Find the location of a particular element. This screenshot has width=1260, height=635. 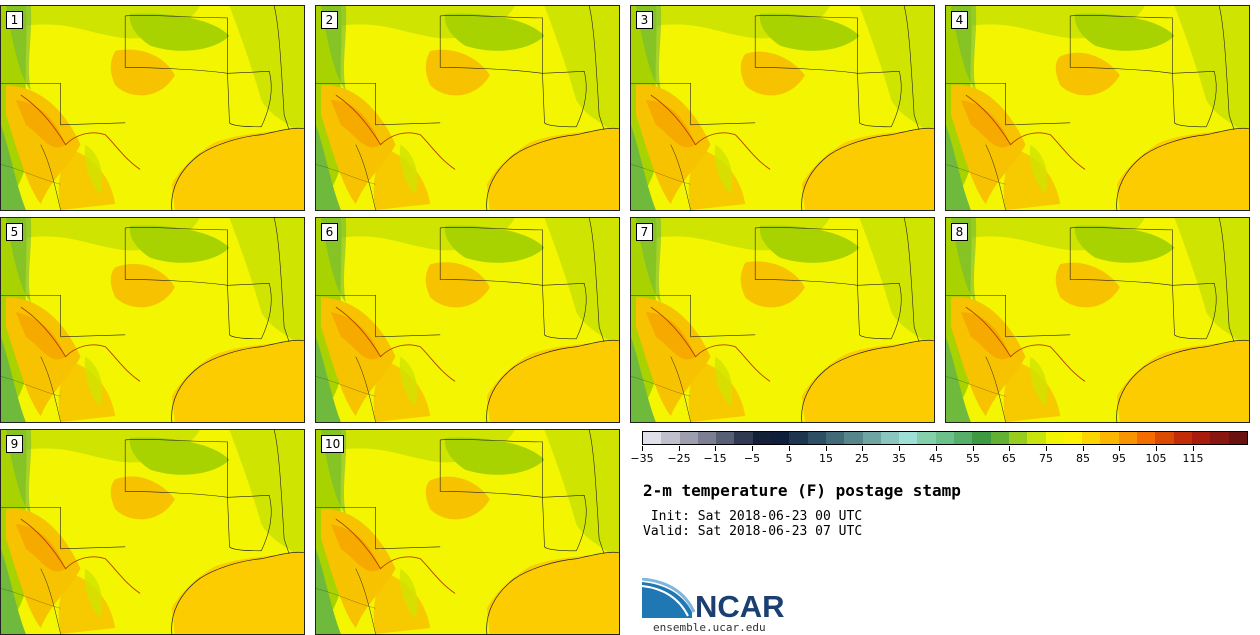

member-panel-9: 9 is located at coordinates (152, 532).